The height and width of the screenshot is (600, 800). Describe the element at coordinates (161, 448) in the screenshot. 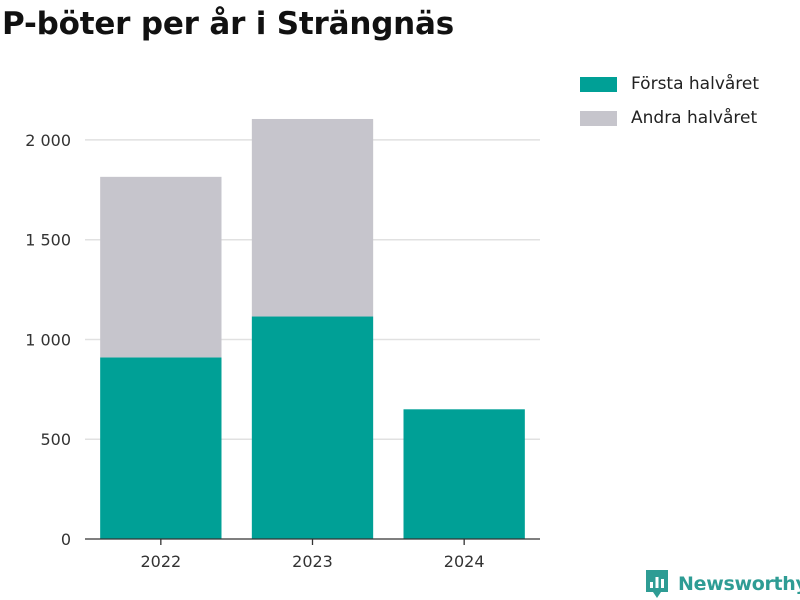

I see `bar-first-half-2022` at that location.